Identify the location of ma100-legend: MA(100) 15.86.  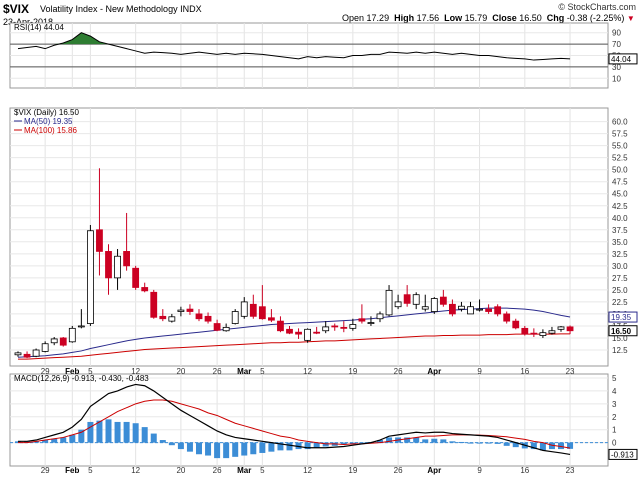
(50, 130).